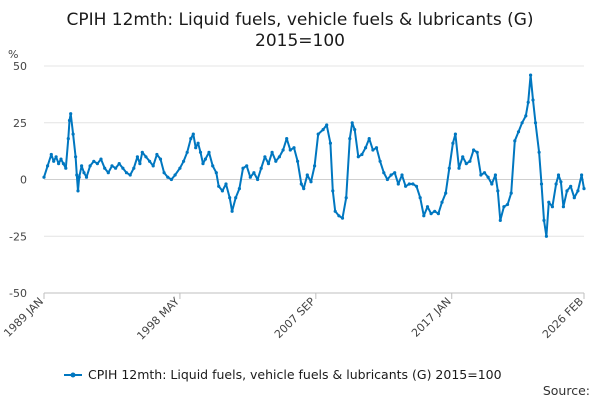 Image resolution: width=600 pixels, height=400 pixels. Describe the element at coordinates (73, 375) in the screenshot. I see `legend-marker-swatch` at that location.